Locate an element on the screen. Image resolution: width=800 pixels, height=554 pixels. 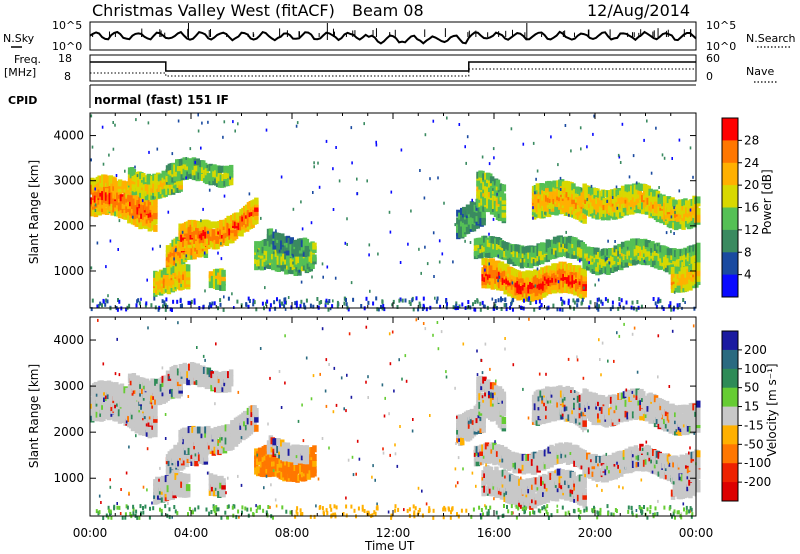
nsearch-tick-top: 10^5 is located at coordinates (721, 25).